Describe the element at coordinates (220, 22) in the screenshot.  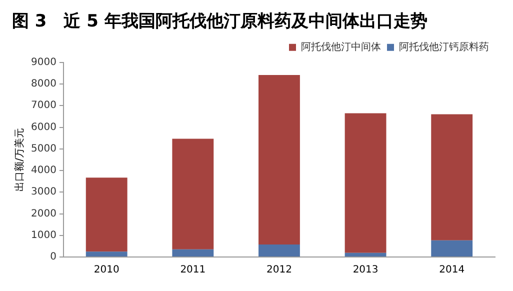
I see `chart-title: 图 3 近 5 年我国阿托伐他汀原料药及中间体出口走势` at that location.